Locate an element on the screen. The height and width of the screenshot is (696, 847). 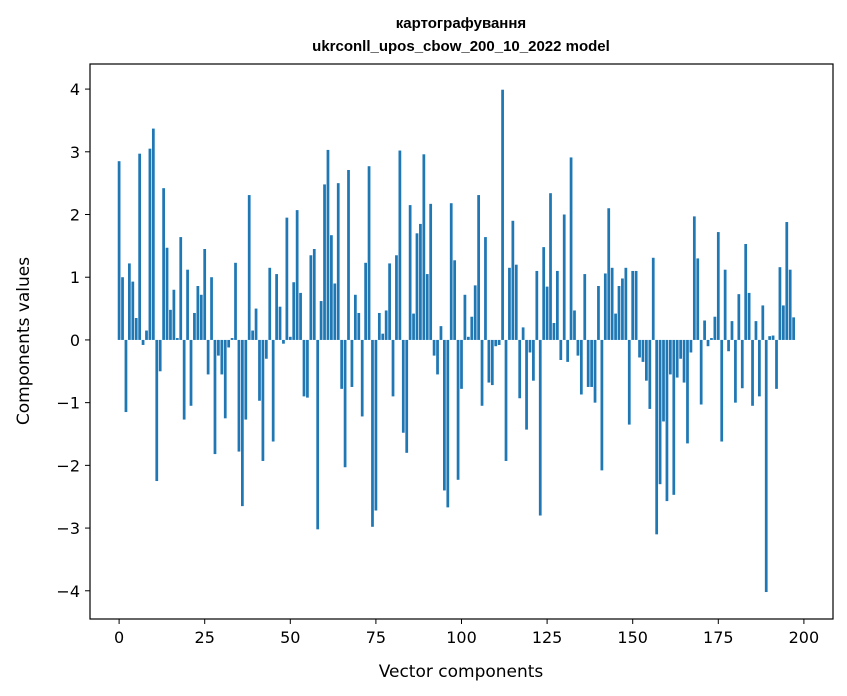
x-tick-label: 150 is located at coordinates (632, 637).